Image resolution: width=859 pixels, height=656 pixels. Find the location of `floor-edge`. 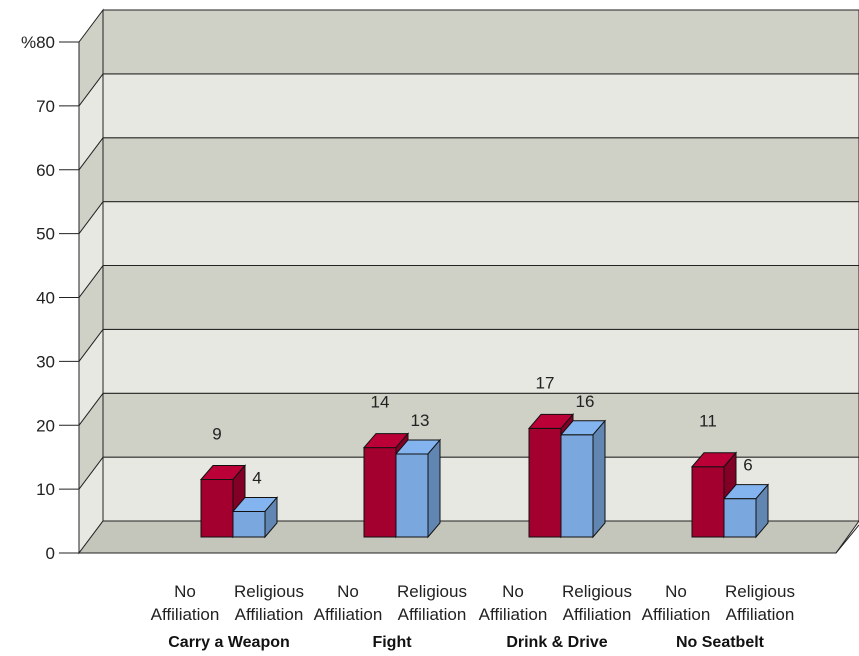

floor-edge is located at coordinates (847, 539).